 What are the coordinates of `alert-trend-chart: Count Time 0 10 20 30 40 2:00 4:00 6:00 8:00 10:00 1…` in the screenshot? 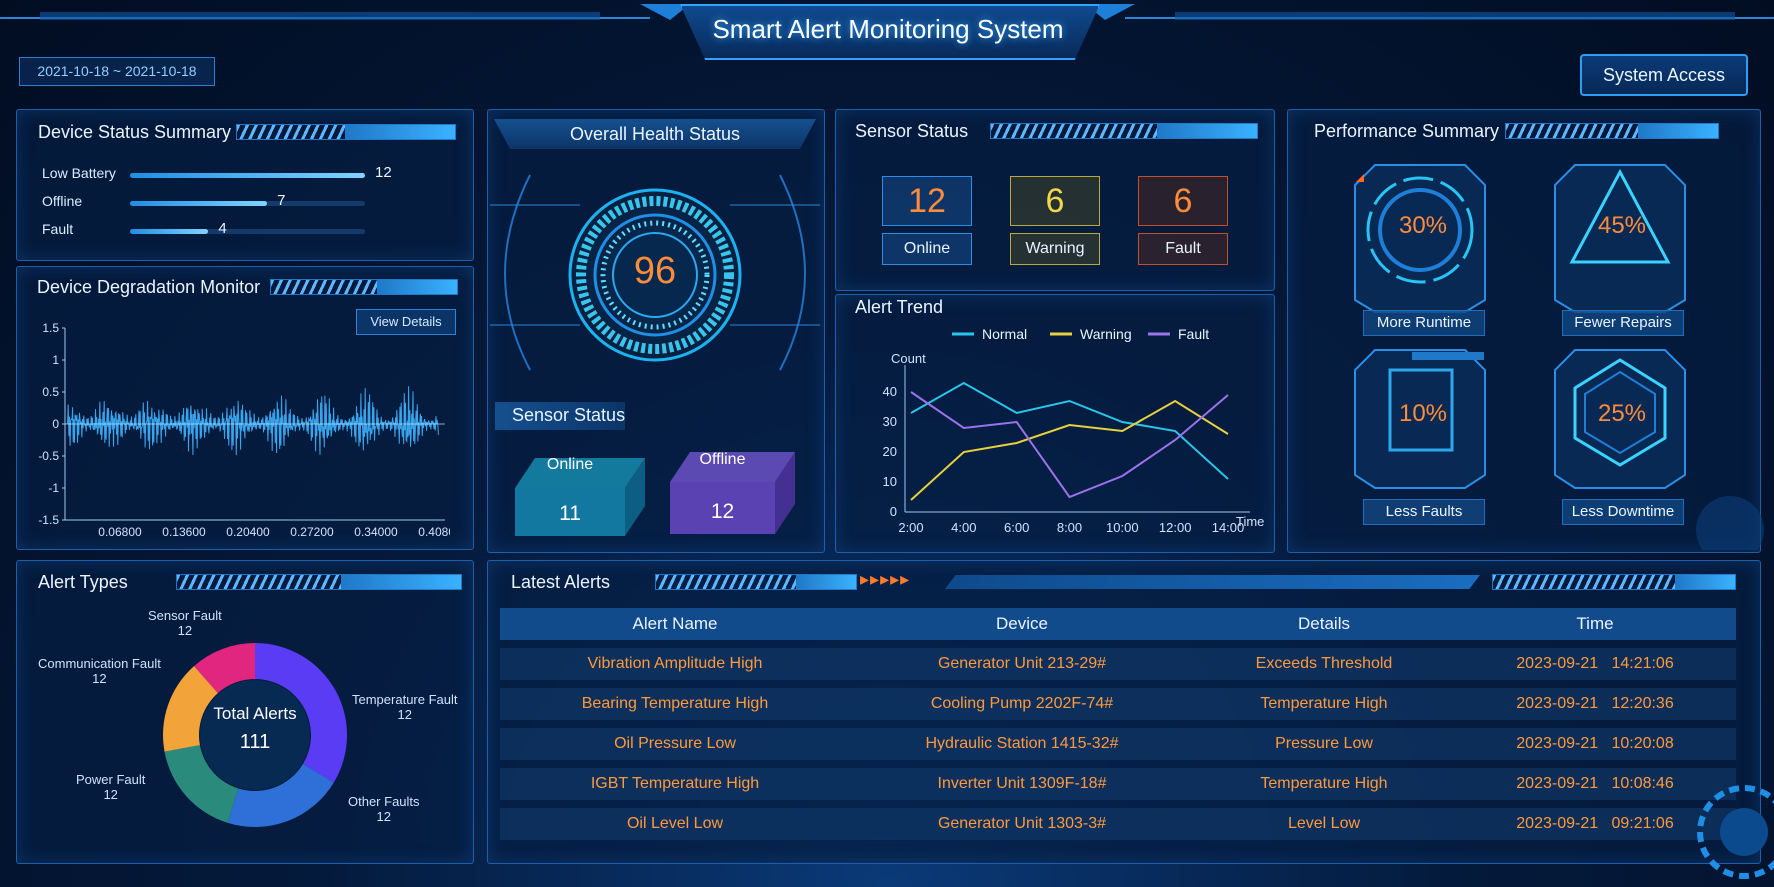 It's located at (1074, 430).